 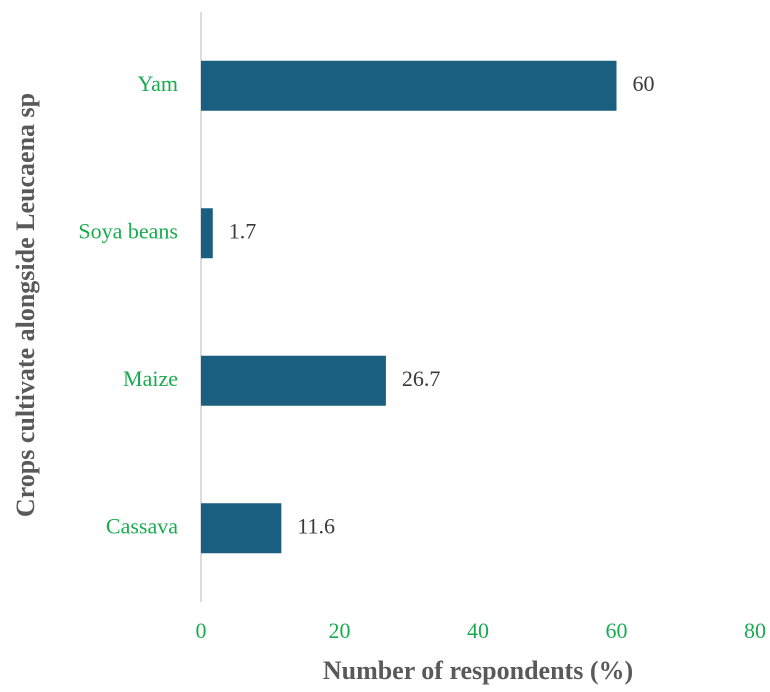 What do you see at coordinates (644, 83) in the screenshot?
I see `value-label: 60` at bounding box center [644, 83].